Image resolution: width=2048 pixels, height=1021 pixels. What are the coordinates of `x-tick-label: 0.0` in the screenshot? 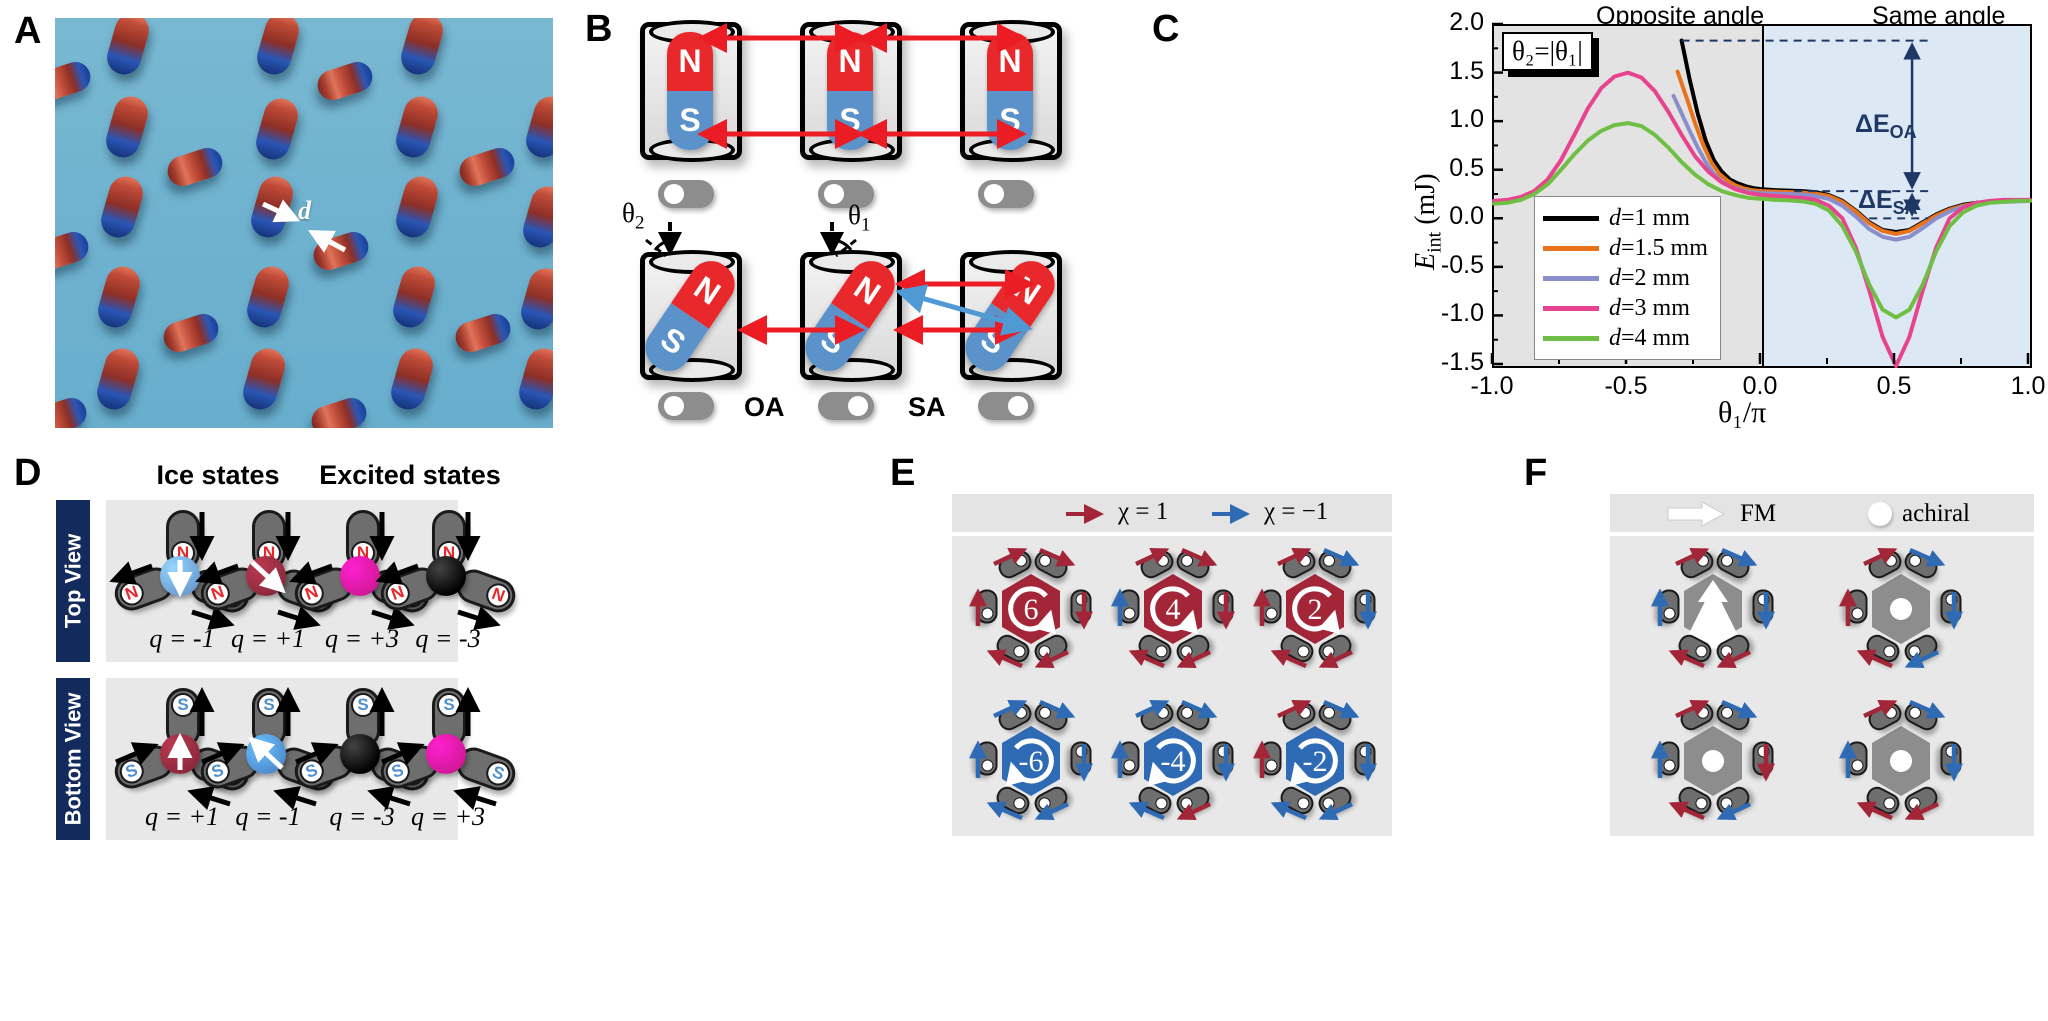 It's located at (1760, 386).